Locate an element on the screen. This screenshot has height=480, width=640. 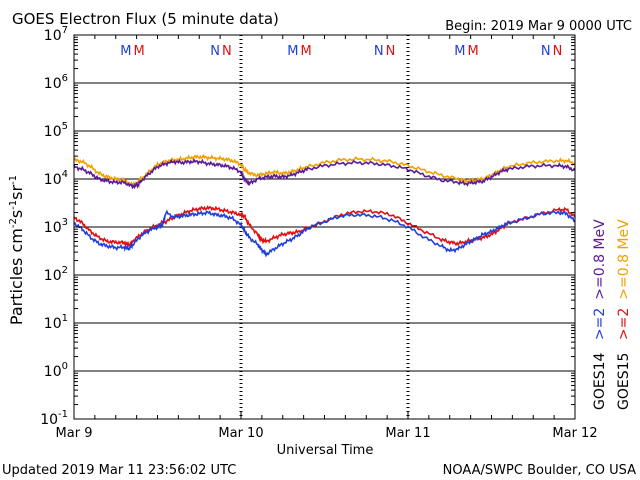
y-tick-label: 10⁰ is located at coordinates (56, 370).